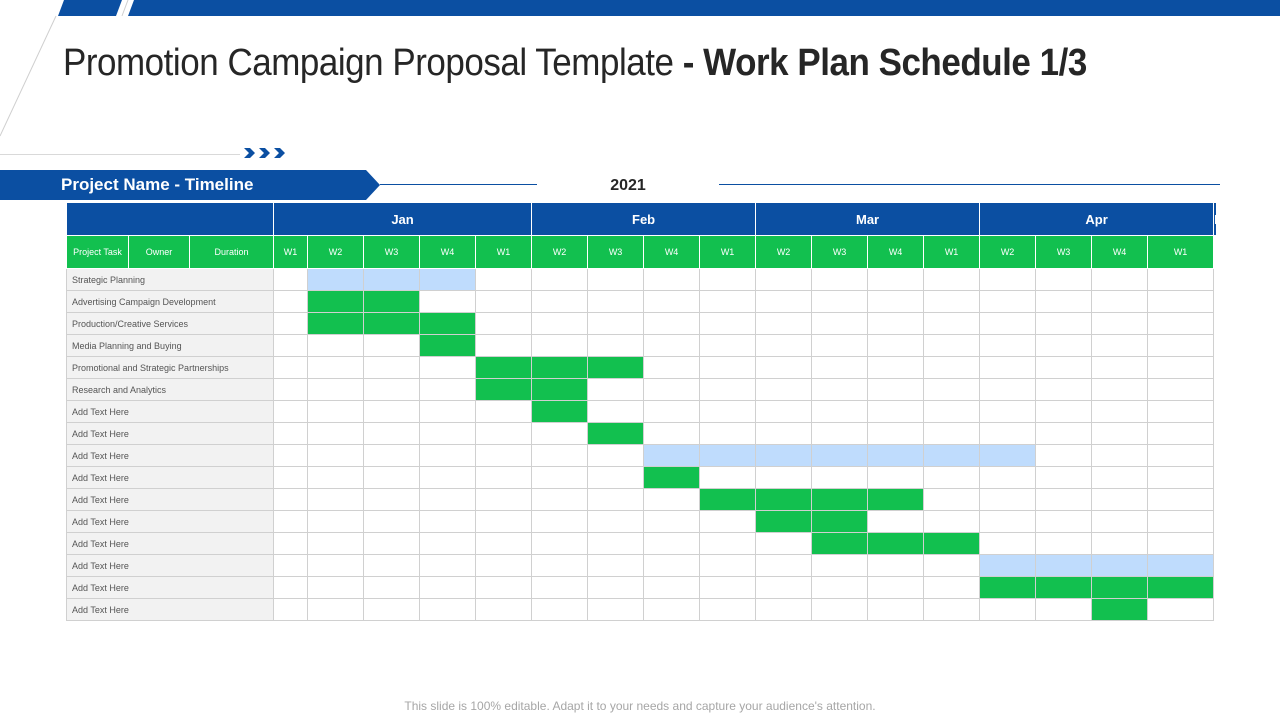 This screenshot has width=1280, height=720. I want to click on task-row: Advertising Campaign Development, so click(641, 301).